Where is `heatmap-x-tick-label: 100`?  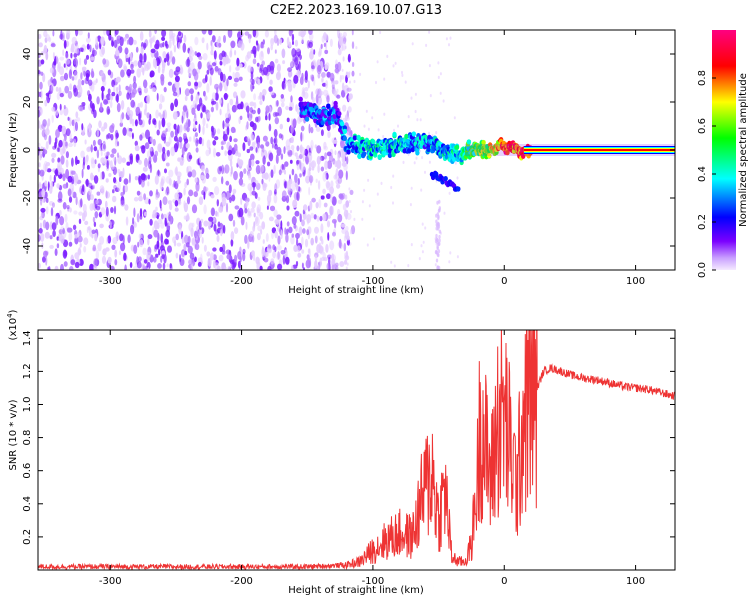 heatmap-x-tick-label: 100 is located at coordinates (635, 281).